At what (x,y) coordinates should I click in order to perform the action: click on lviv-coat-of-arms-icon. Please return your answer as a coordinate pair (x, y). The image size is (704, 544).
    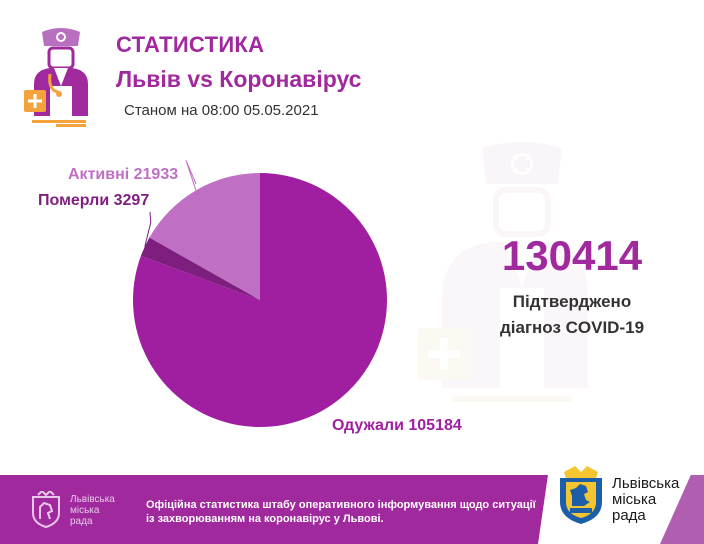
    Looking at the image, I should click on (581, 495).